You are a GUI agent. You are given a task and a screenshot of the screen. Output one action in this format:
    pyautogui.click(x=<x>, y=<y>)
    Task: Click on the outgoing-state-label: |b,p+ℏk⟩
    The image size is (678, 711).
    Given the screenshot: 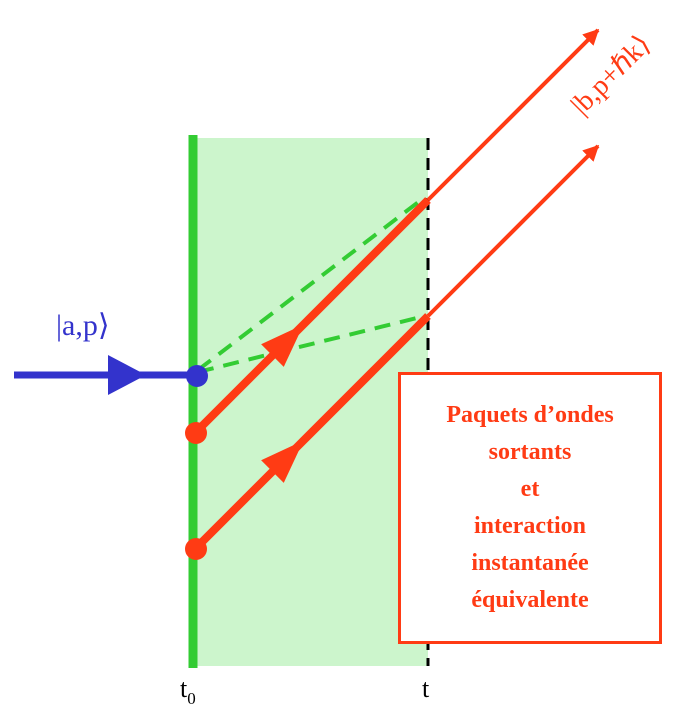 What is the action you would take?
    pyautogui.click(x=611, y=75)
    